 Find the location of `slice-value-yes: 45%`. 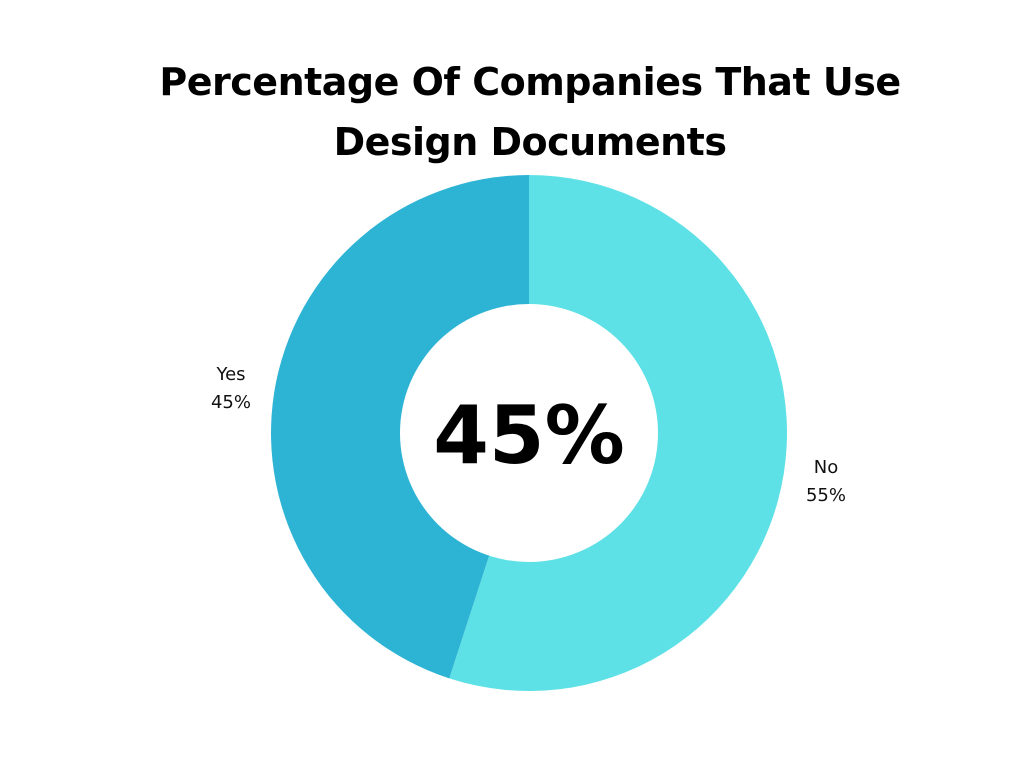

slice-value-yes: 45% is located at coordinates (231, 402).